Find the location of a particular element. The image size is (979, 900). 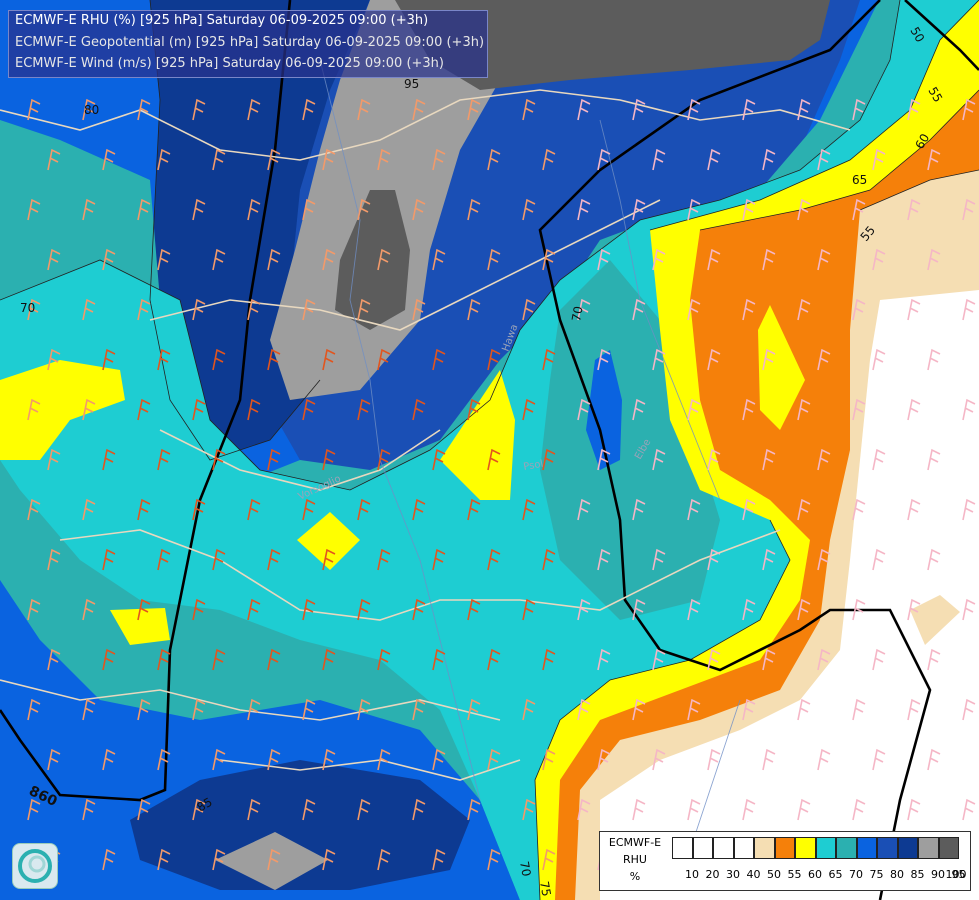

contour-label: 70 is located at coordinates (27, 308).